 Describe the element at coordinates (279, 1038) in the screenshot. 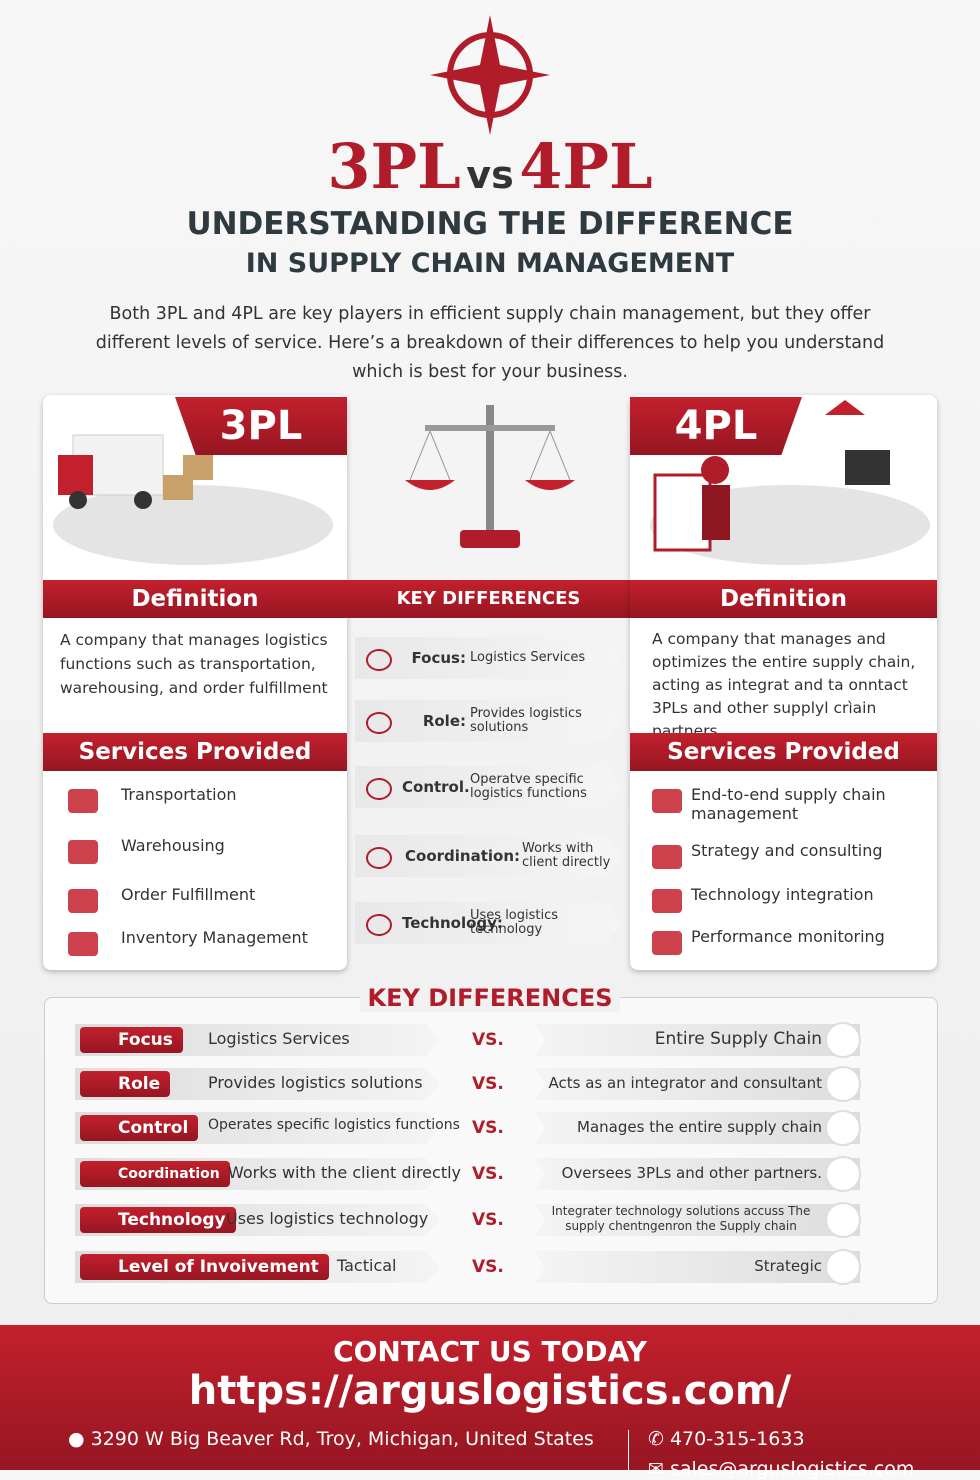

I see `row-left: Logistics Services` at that location.